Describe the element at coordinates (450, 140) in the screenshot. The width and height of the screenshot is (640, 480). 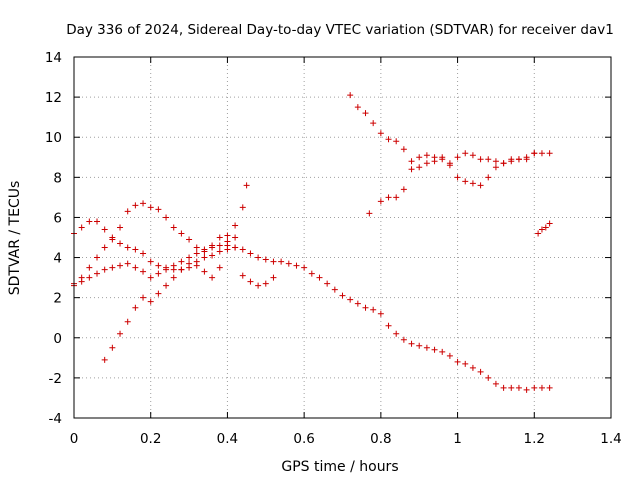
I see `series-arc-e` at that location.